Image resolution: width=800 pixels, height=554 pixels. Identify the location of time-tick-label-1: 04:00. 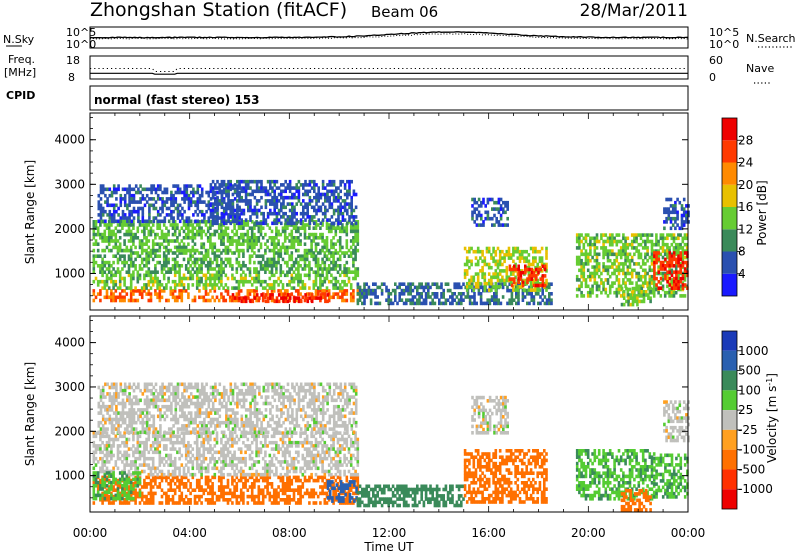
(189, 533).